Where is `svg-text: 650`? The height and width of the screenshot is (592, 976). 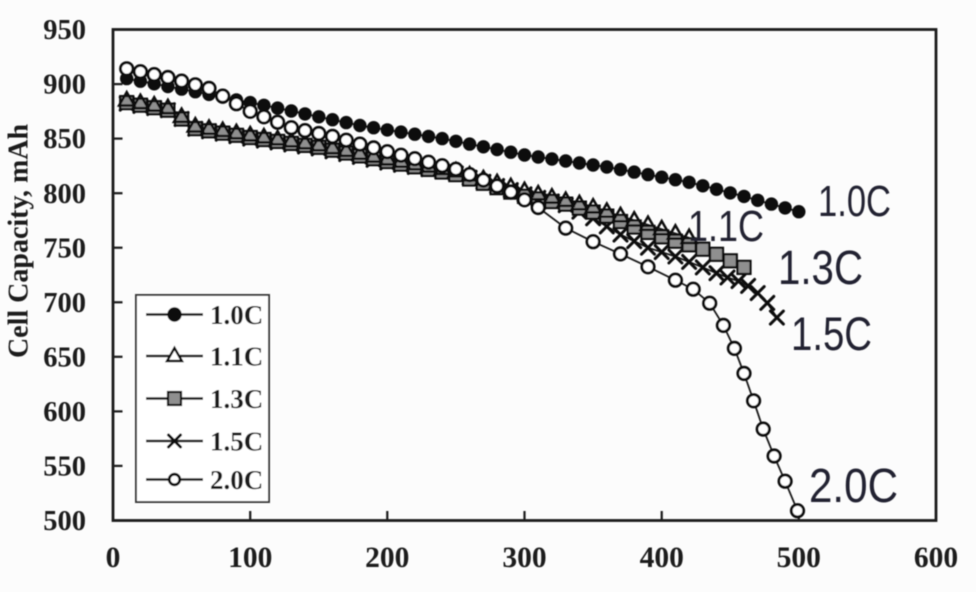 svg-text: 650 is located at coordinates (64, 357).